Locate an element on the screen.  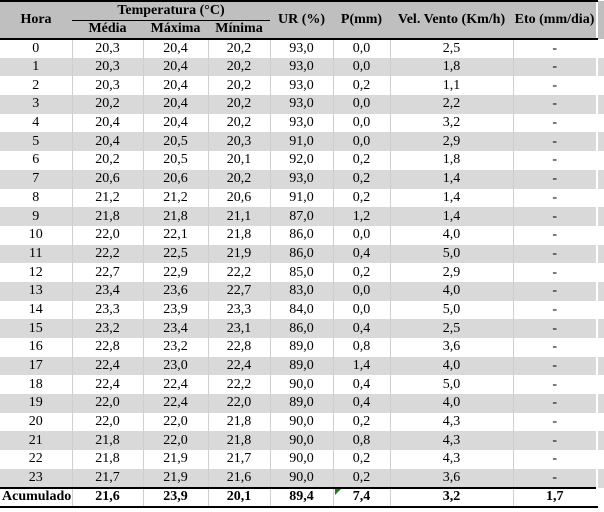
cell-ur: 91,0 is located at coordinates (302, 142).